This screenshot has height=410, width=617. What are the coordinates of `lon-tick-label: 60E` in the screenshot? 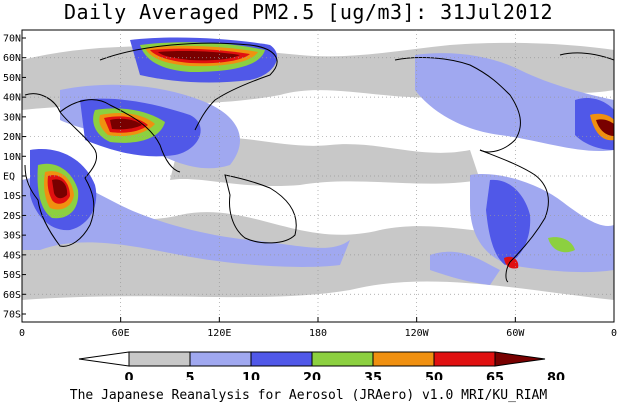 It's located at (121, 333).